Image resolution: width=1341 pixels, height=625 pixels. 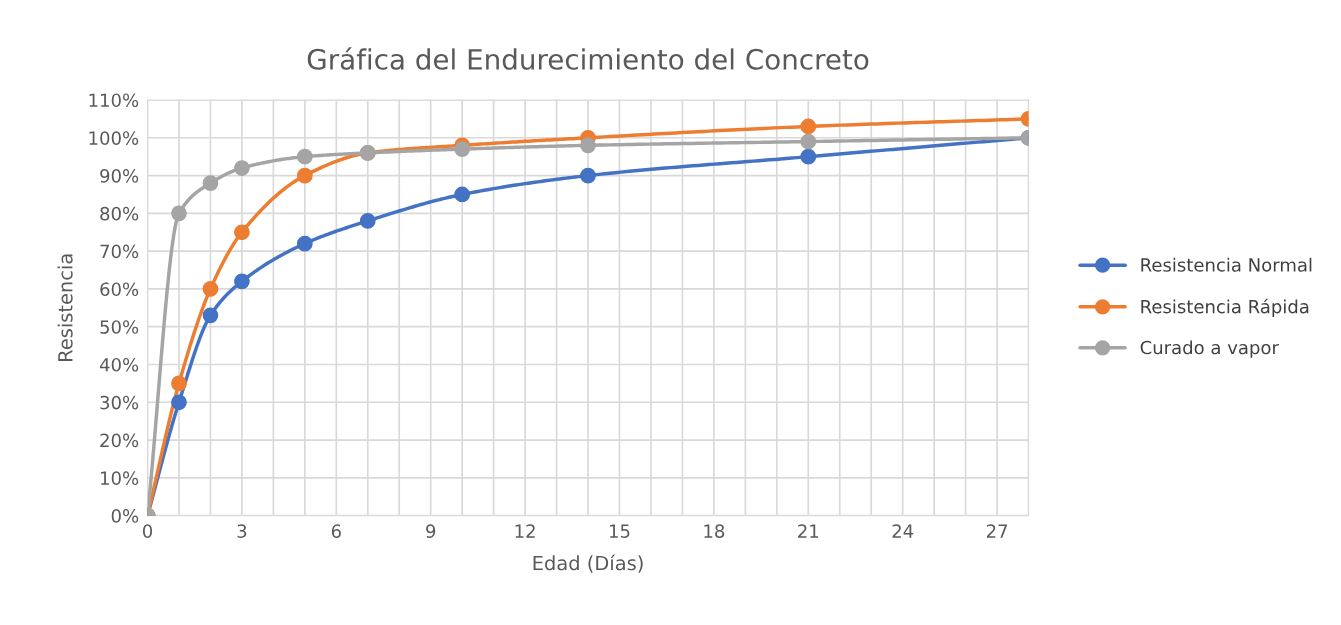 I want to click on y-tick-label: 90%, so click(x=119, y=176).